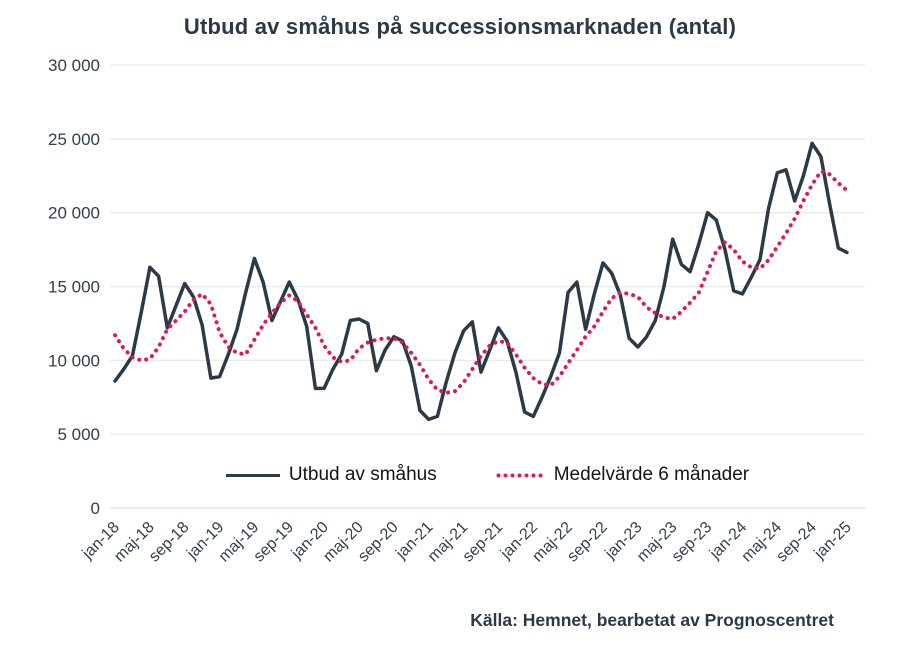  Describe the element at coordinates (487, 475) in the screenshot. I see `legend: Utbud av småhus Medelvärde 6 månader` at that location.